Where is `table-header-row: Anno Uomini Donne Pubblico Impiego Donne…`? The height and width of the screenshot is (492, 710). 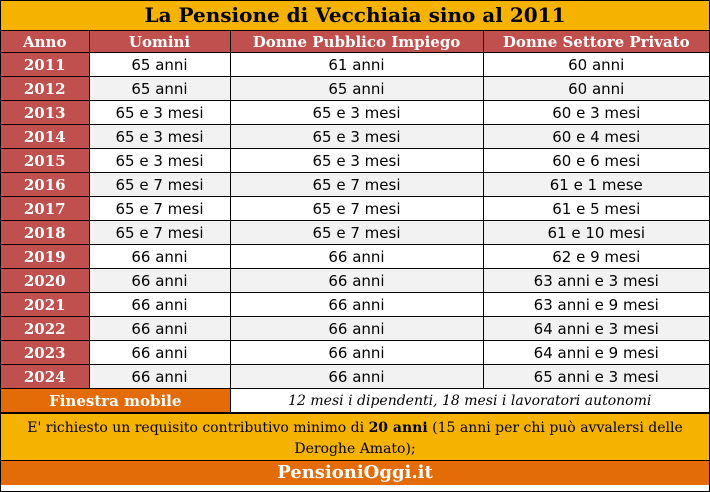
table-header-row: Anno Uomini Donne Pubblico Impiego Donne… is located at coordinates (355, 42).